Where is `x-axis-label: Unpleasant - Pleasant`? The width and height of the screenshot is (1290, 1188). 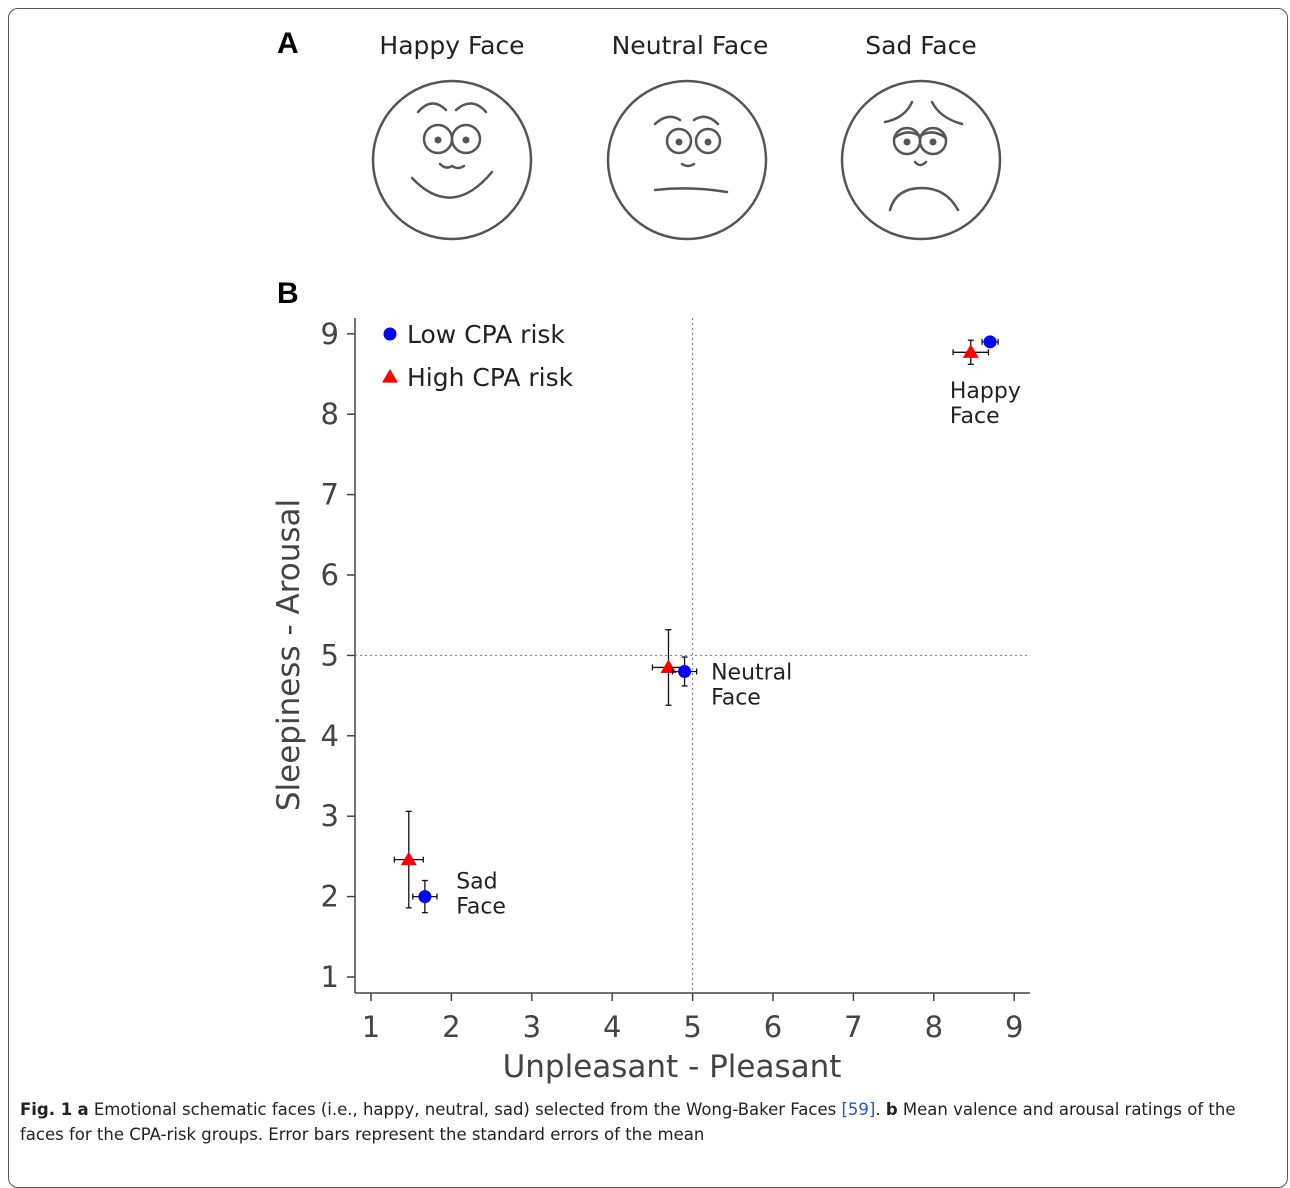 x-axis-label: Unpleasant - Pleasant is located at coordinates (672, 1067).